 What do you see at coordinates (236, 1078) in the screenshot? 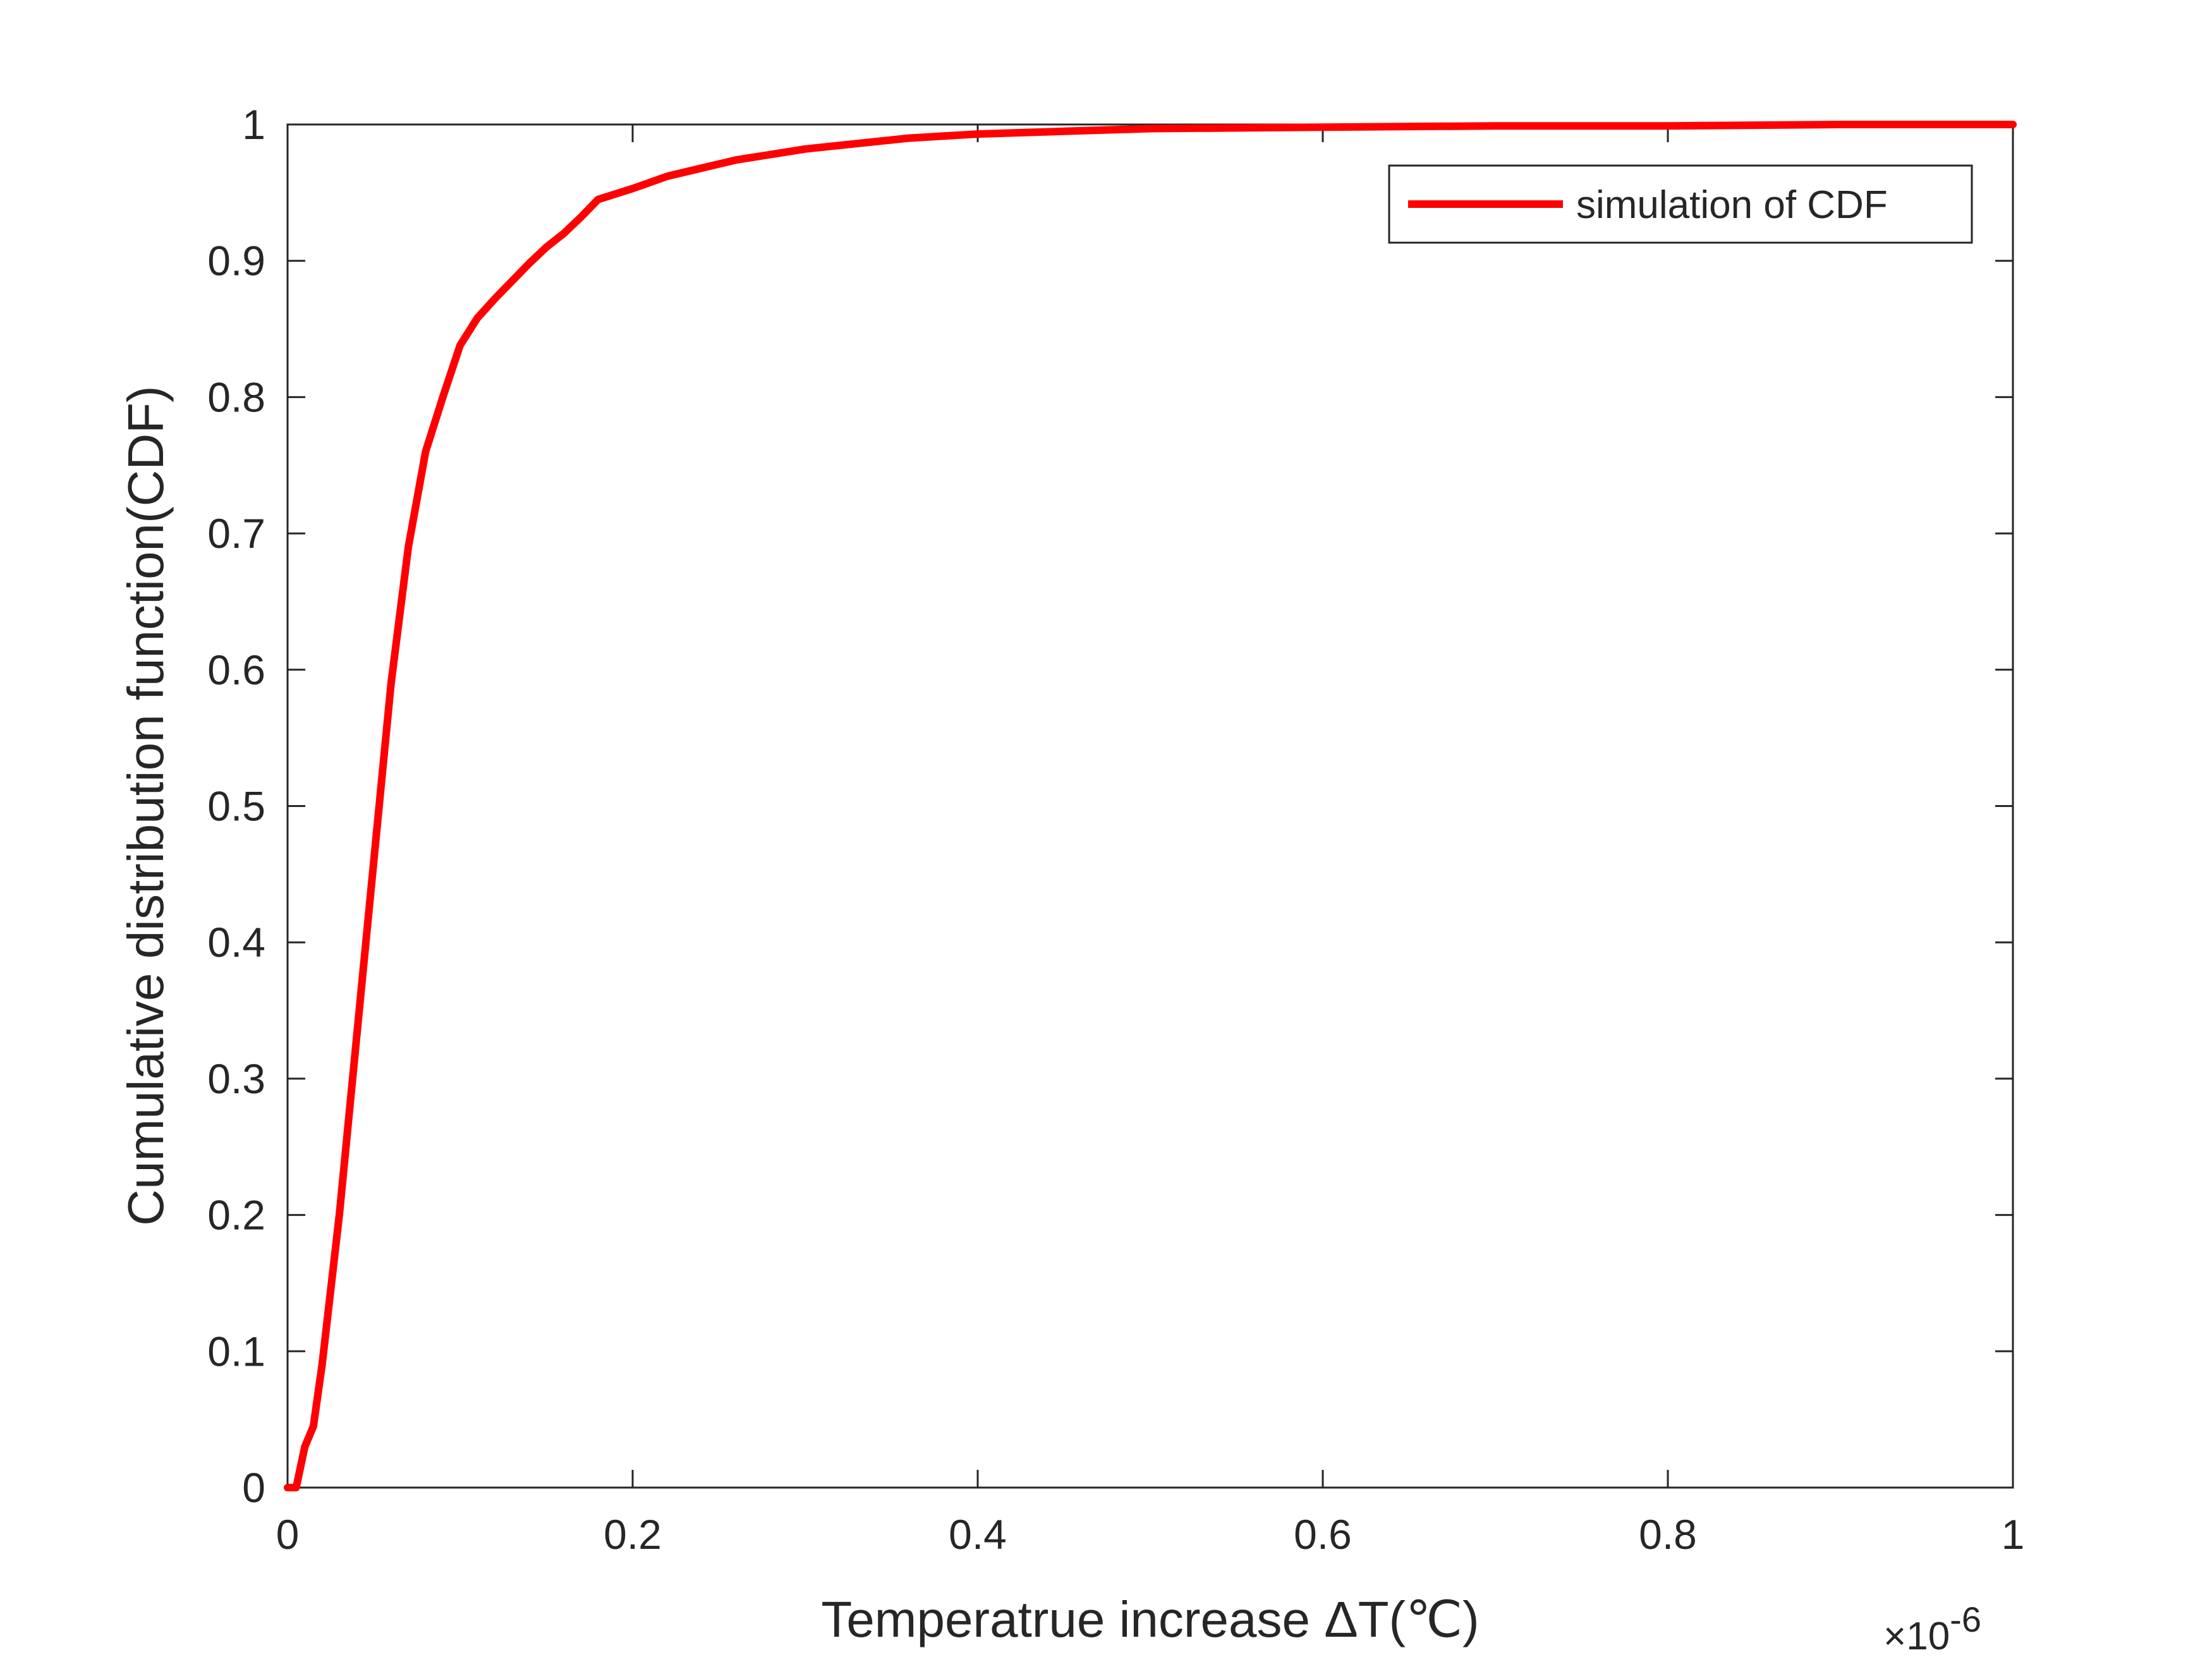
I see `y-tick-label: 0.3` at bounding box center [236, 1078].